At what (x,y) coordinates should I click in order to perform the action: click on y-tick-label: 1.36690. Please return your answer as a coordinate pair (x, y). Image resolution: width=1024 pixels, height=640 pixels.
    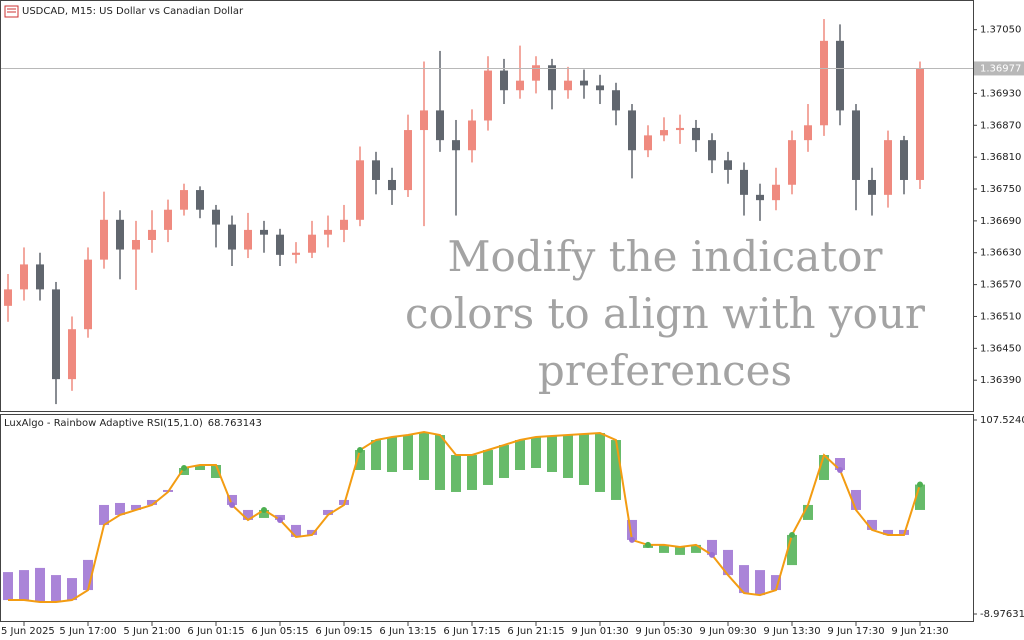
    Looking at the image, I should click on (1000, 221).